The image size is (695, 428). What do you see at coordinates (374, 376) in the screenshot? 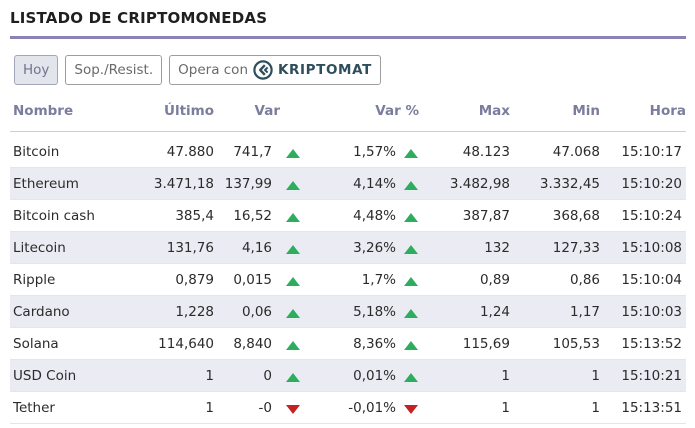
I see `change-percent: 0,01%` at bounding box center [374, 376].